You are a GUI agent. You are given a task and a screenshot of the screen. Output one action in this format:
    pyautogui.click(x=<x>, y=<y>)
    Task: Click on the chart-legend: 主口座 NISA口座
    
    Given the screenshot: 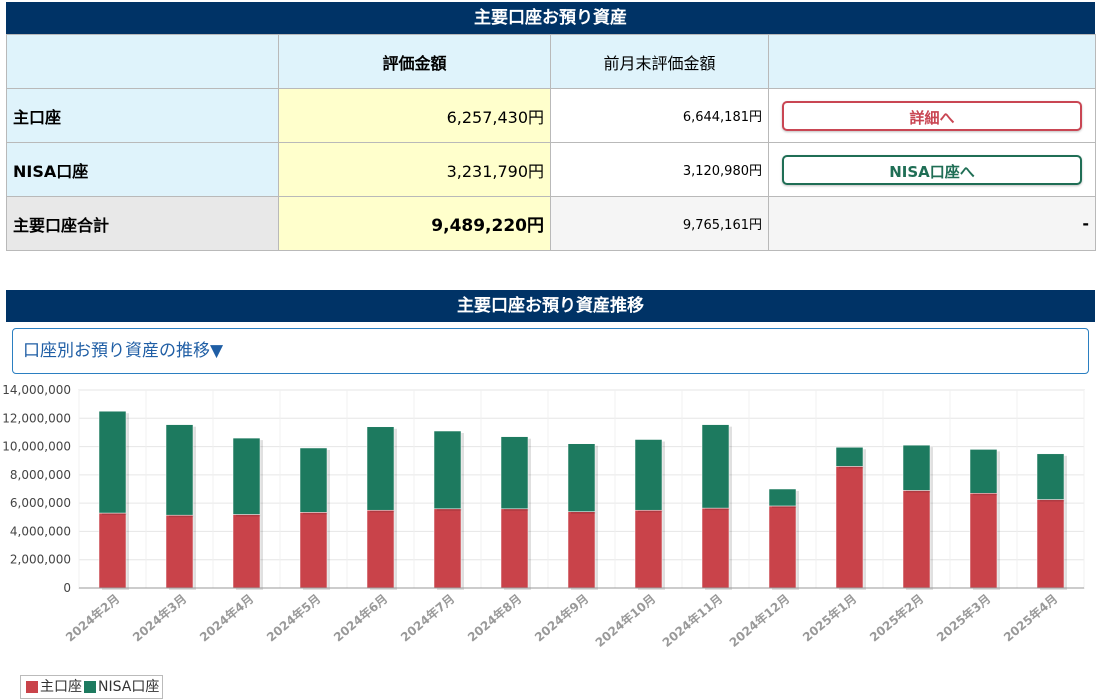 What is the action you would take?
    pyautogui.click(x=92, y=687)
    